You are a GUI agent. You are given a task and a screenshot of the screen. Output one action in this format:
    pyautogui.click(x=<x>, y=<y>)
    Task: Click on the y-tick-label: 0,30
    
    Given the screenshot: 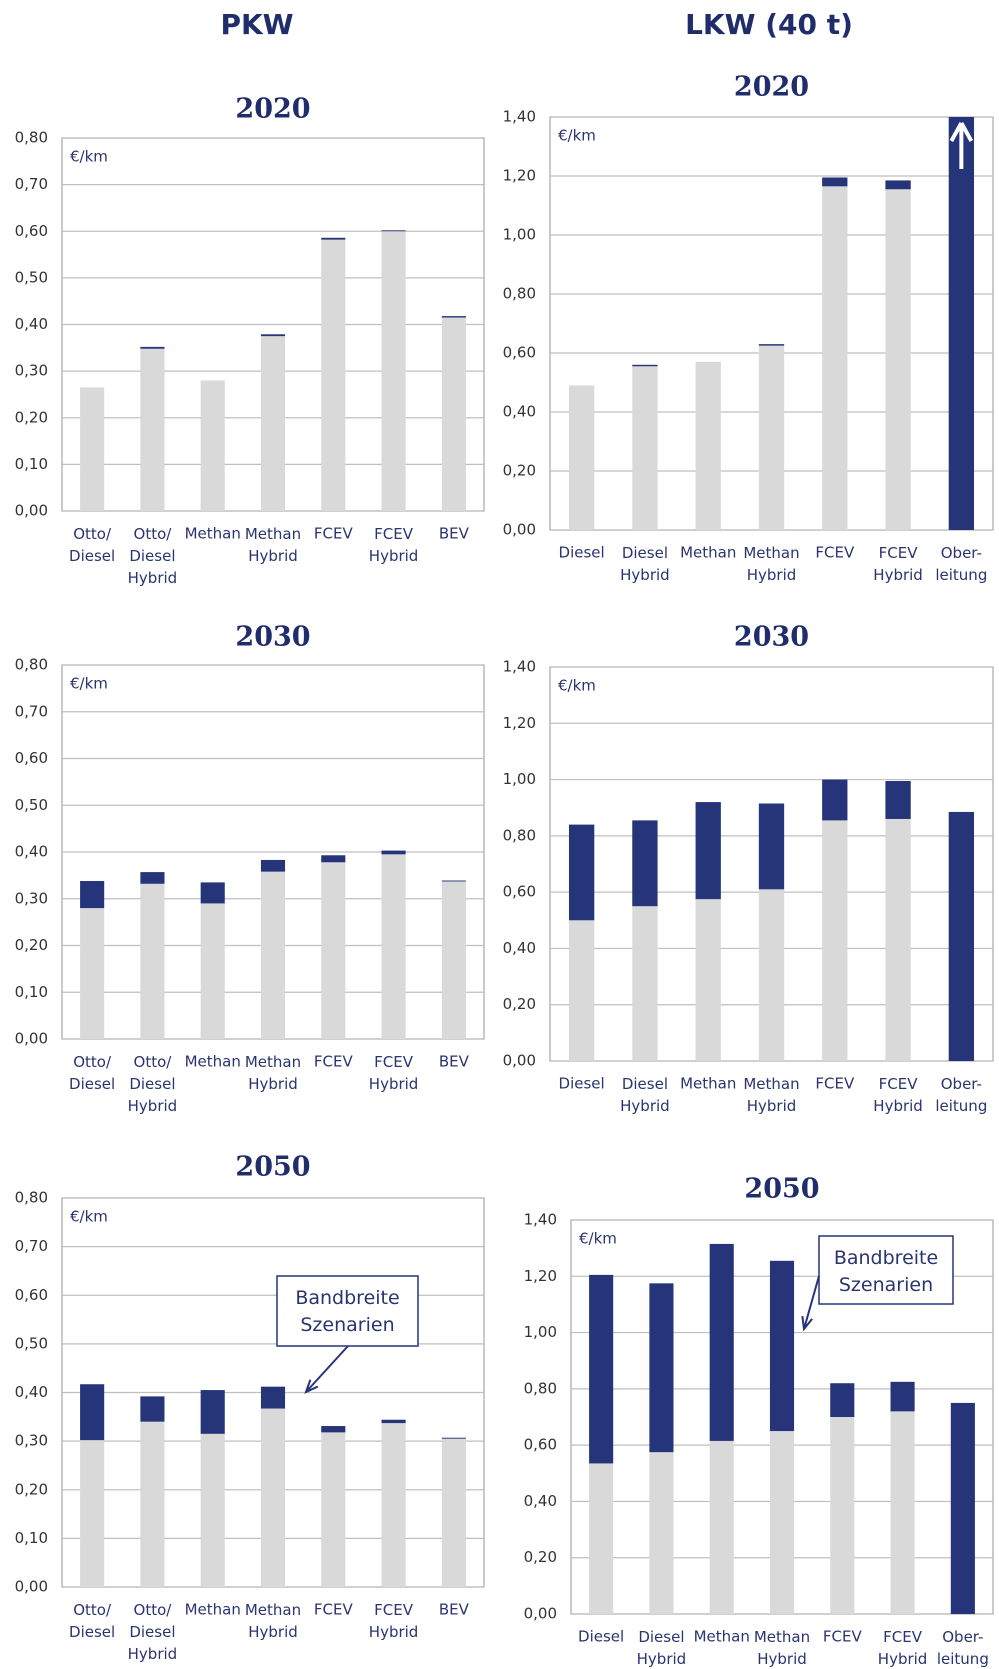 What is the action you would take?
    pyautogui.click(x=31, y=898)
    